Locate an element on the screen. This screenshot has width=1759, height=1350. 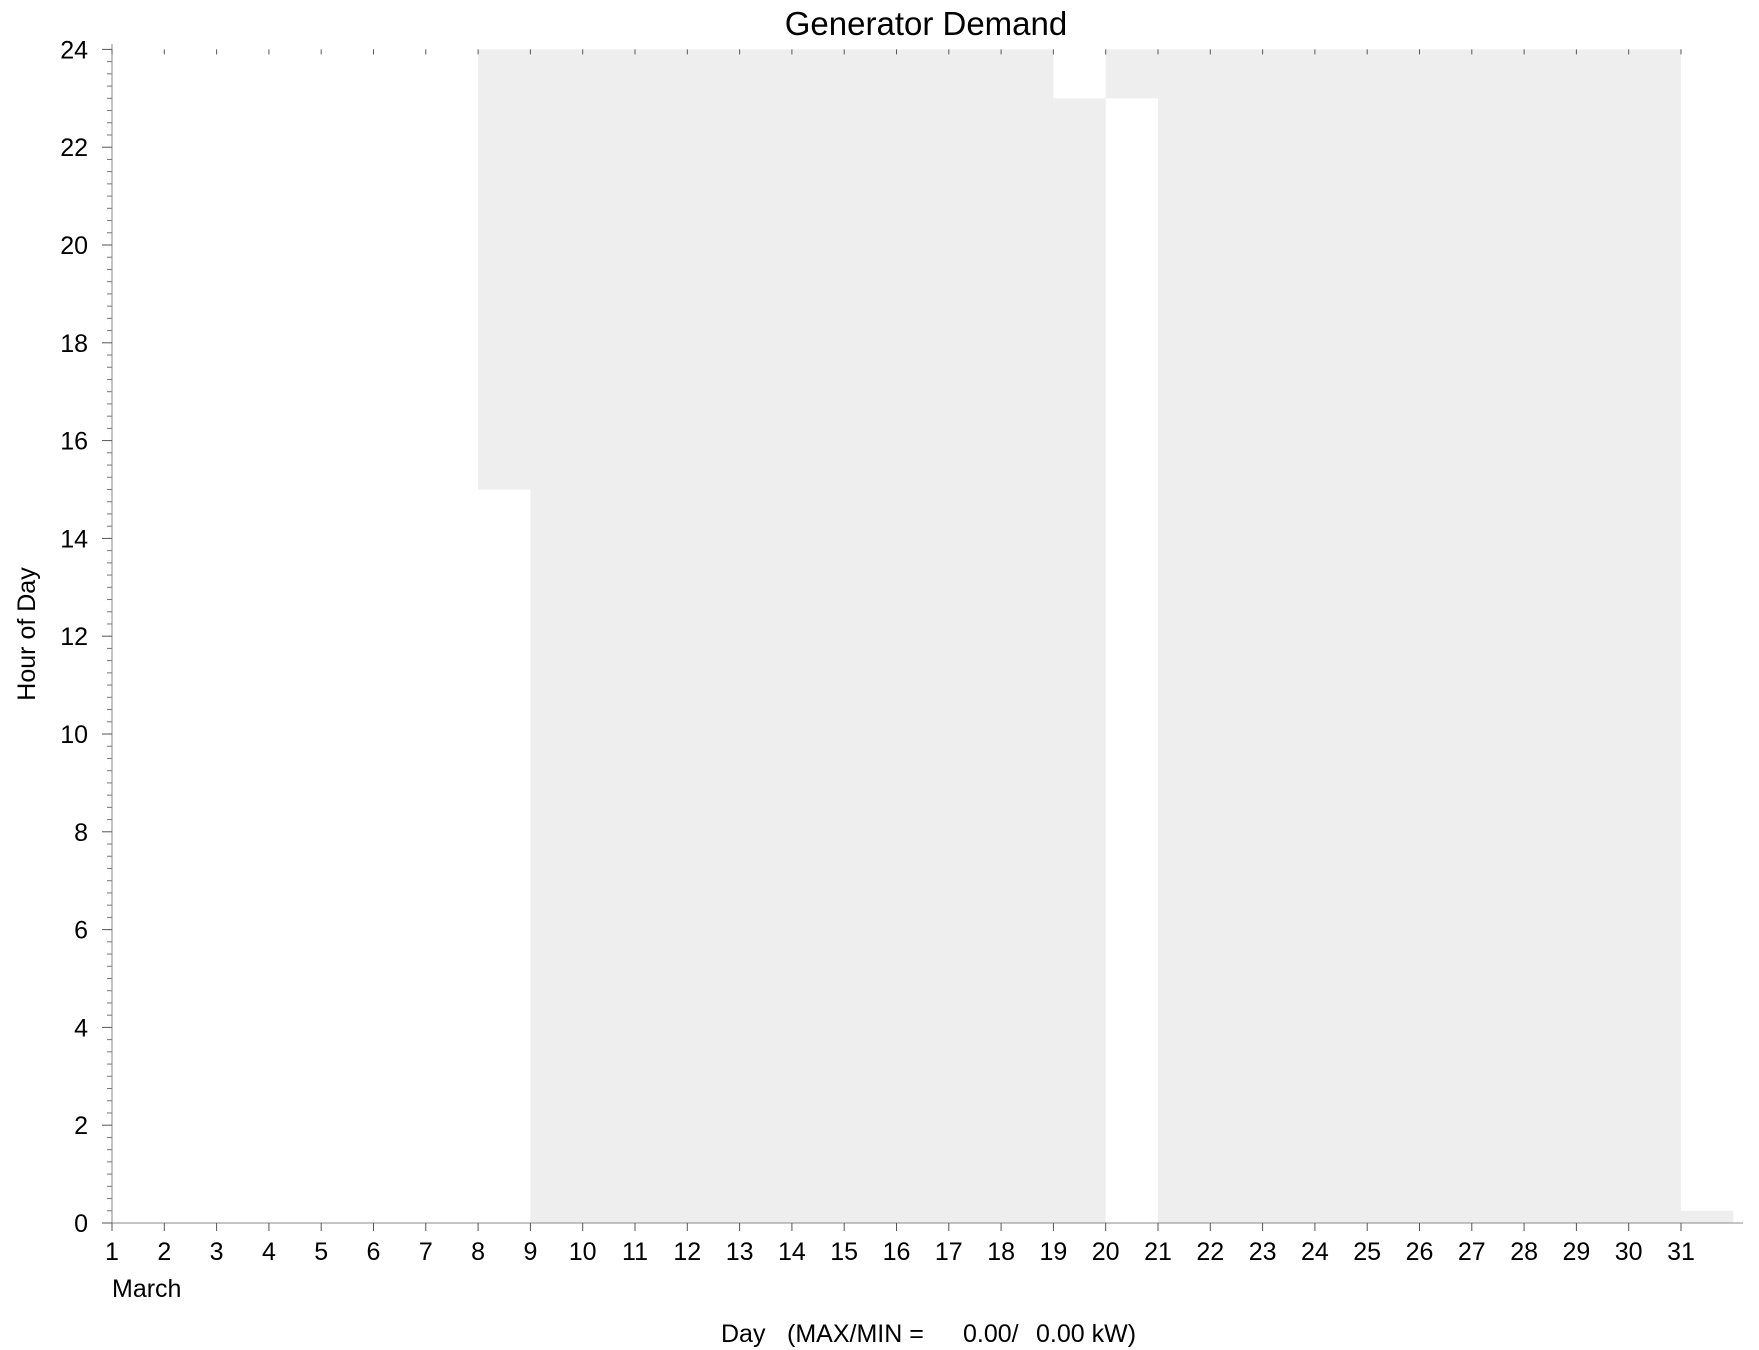
x-axis-label-extra: (MAX/MIN = is located at coordinates (855, 1334).